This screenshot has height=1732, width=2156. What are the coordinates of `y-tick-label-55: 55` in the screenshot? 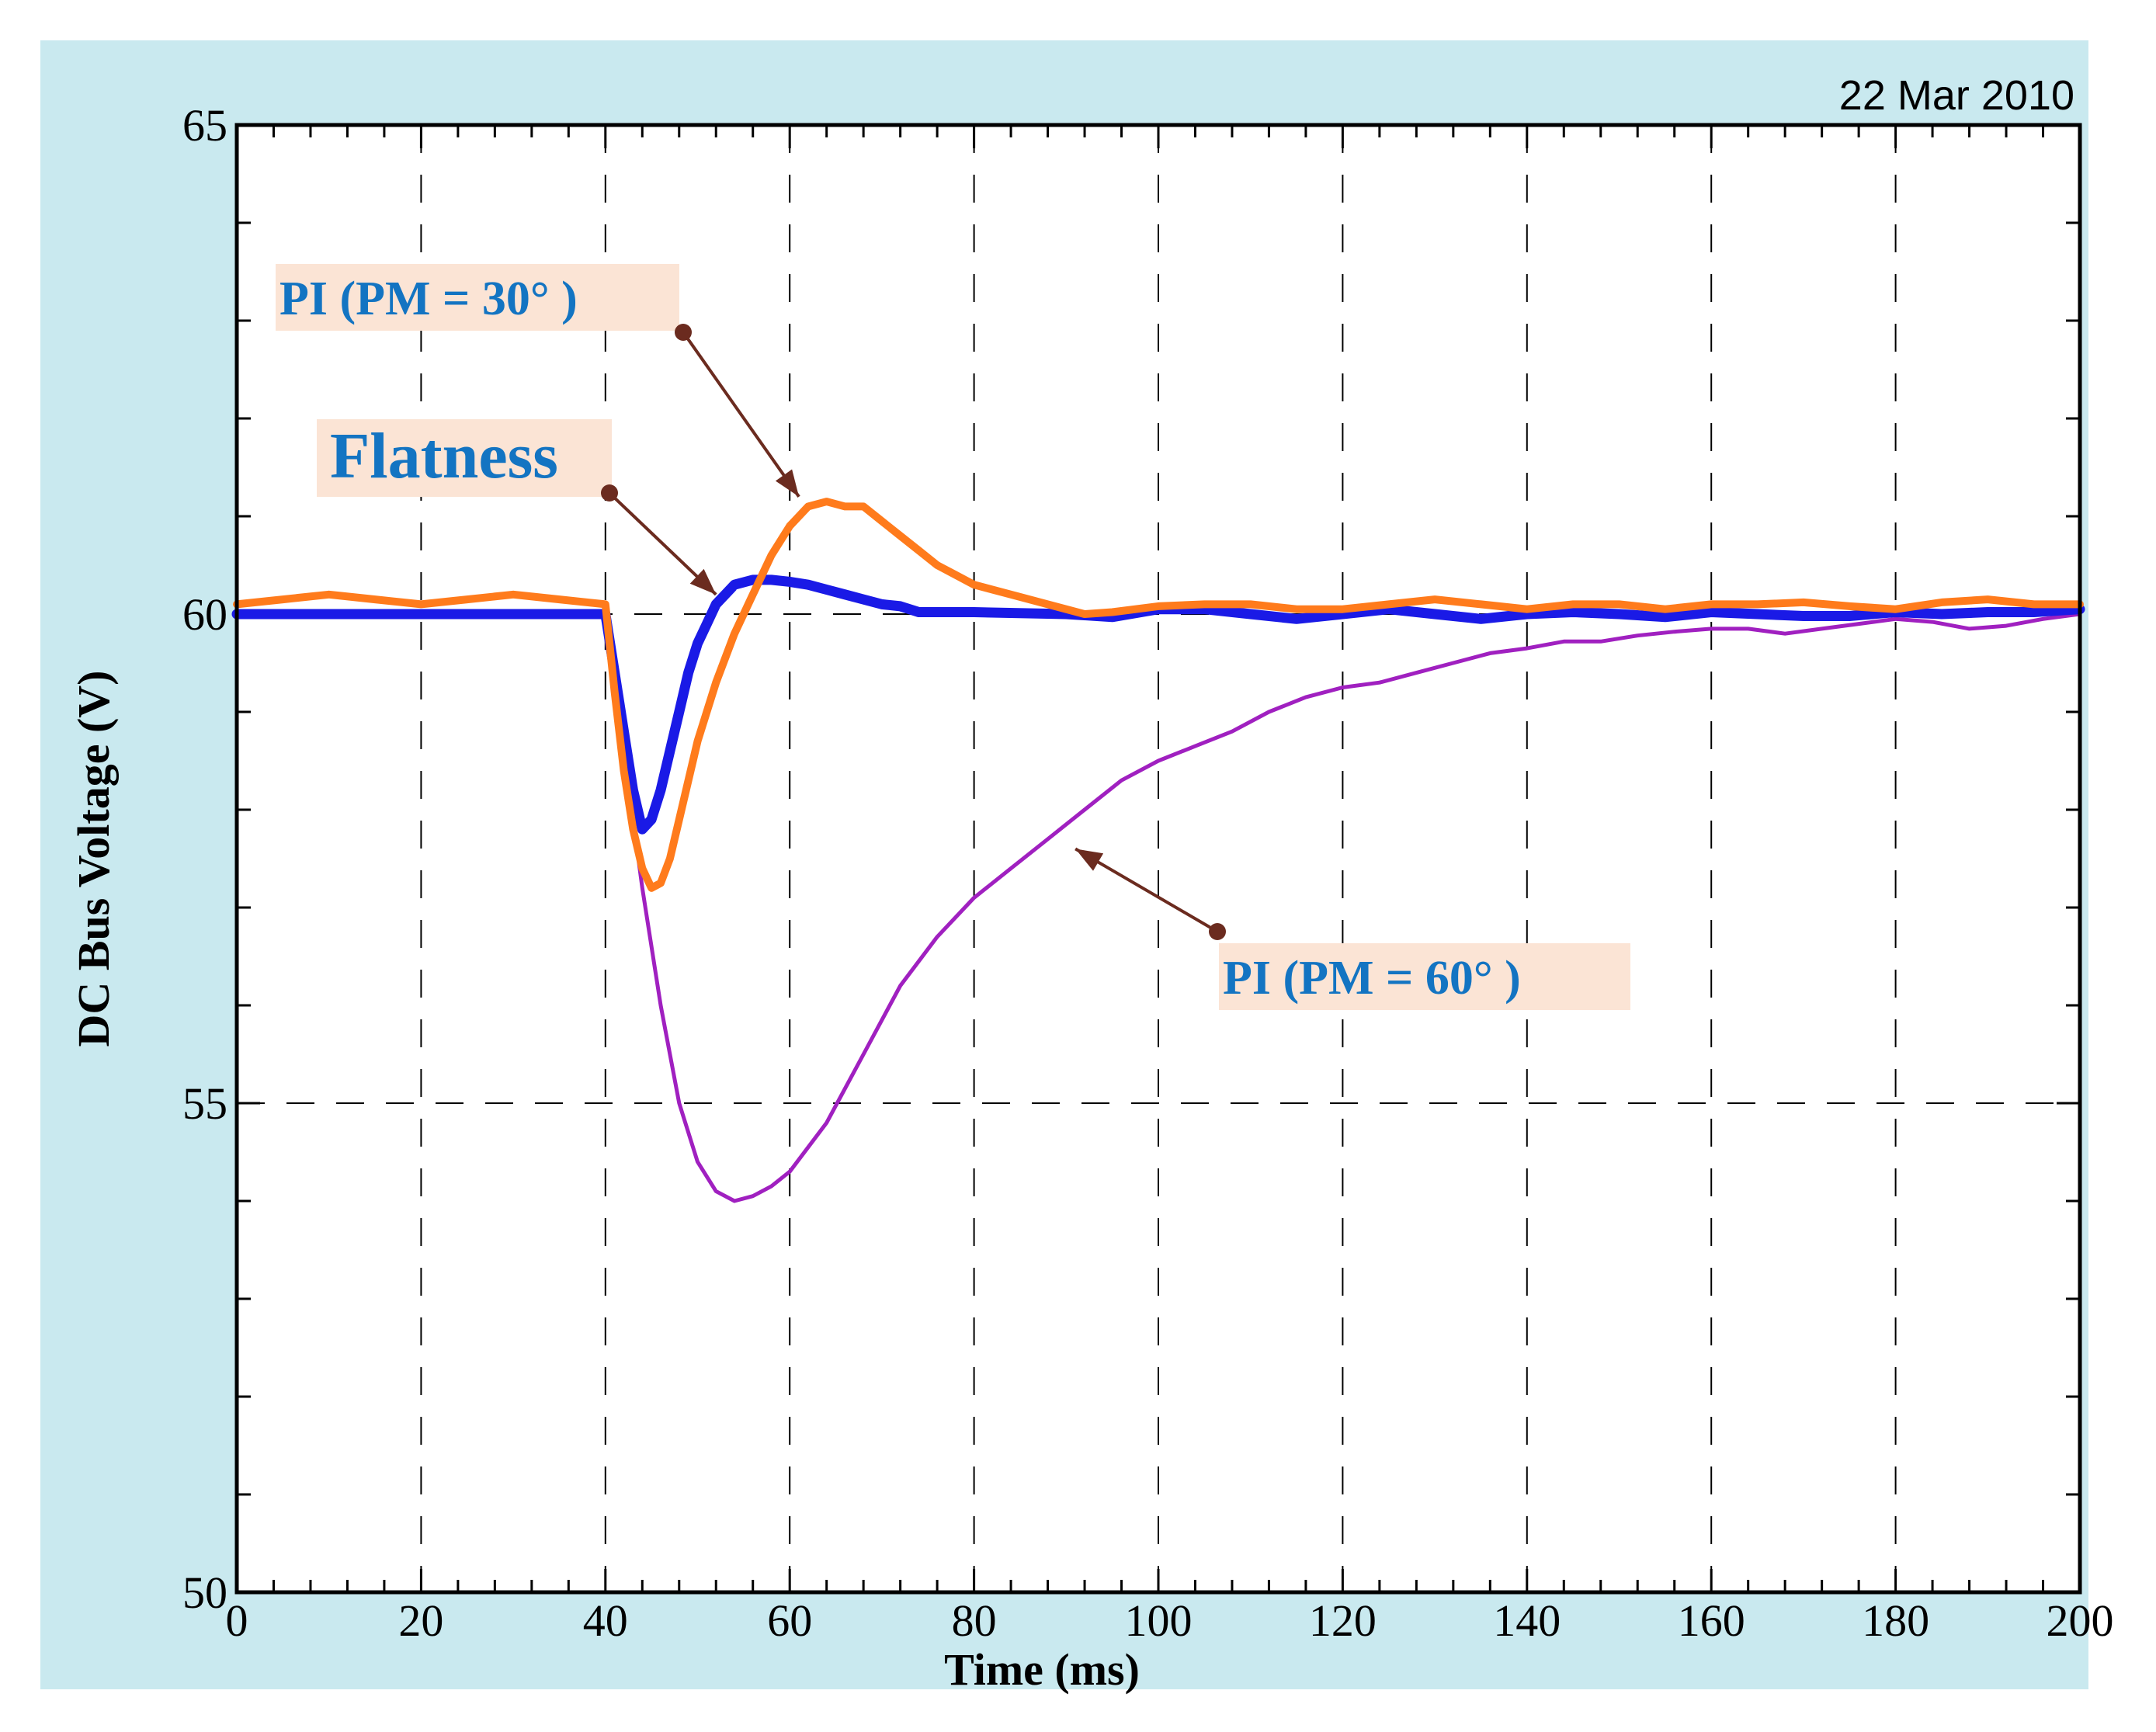 It's located at (205, 1103).